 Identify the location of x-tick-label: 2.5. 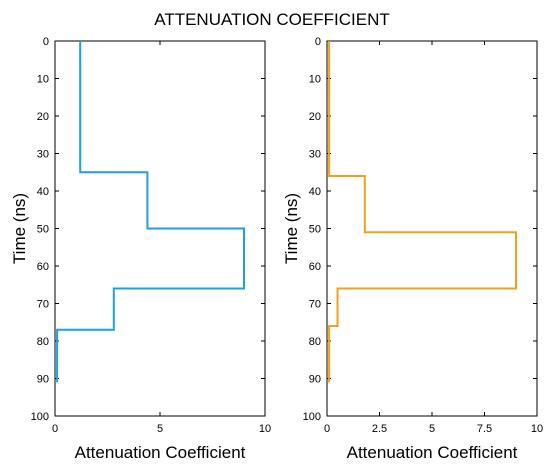
(379, 429).